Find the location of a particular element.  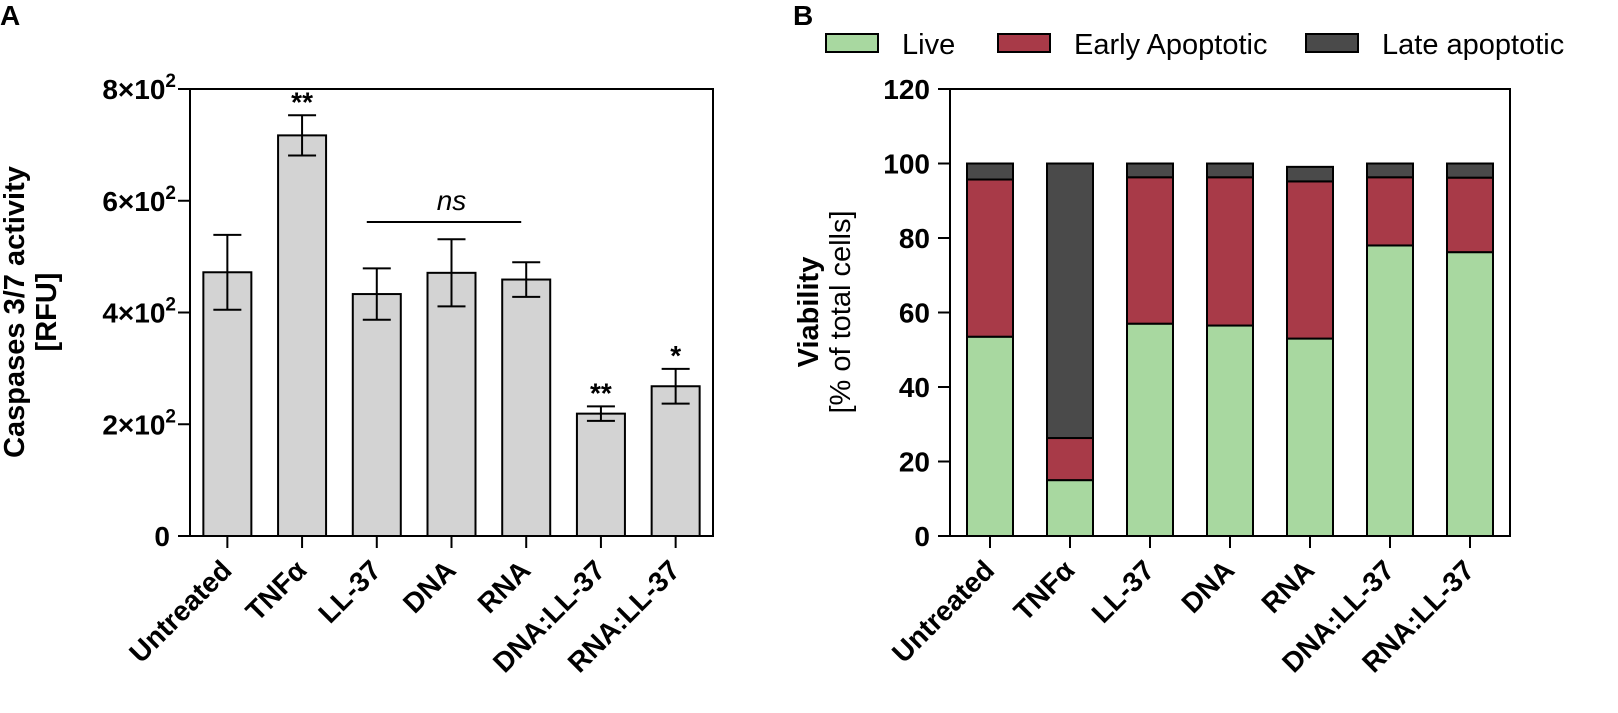

y-tick-label: 2×10² is located at coordinates (139, 423).